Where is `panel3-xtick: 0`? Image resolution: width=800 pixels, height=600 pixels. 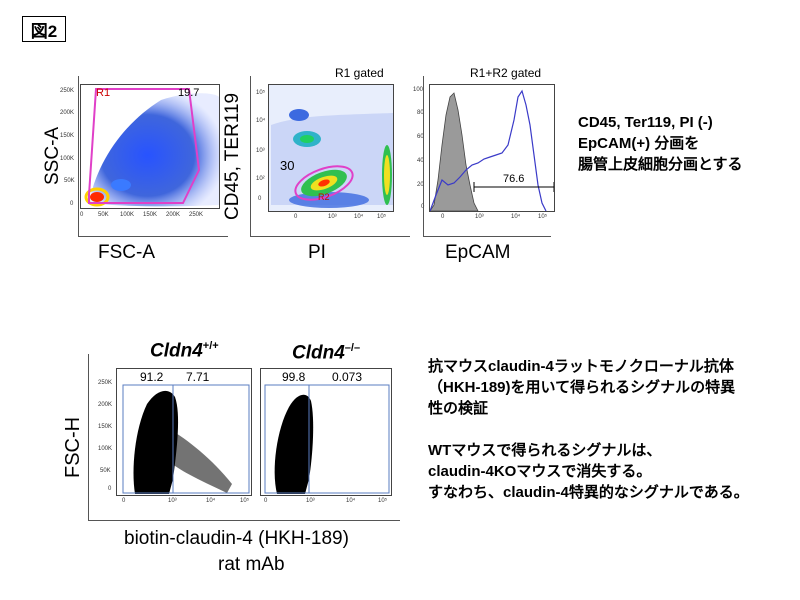 panel3-xtick: 0 is located at coordinates (443, 217).